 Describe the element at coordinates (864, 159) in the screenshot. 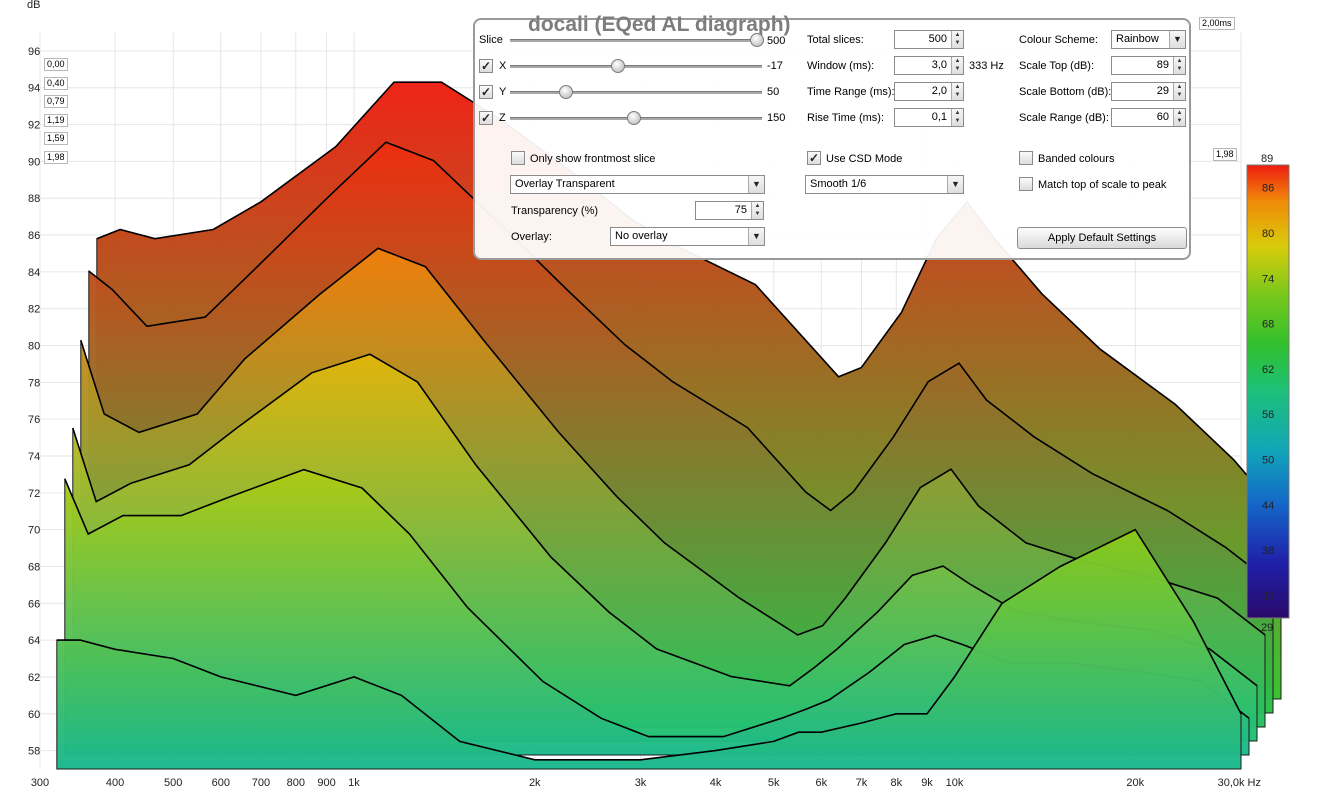

I see `csd-mode-label: Use CSD Mode` at that location.